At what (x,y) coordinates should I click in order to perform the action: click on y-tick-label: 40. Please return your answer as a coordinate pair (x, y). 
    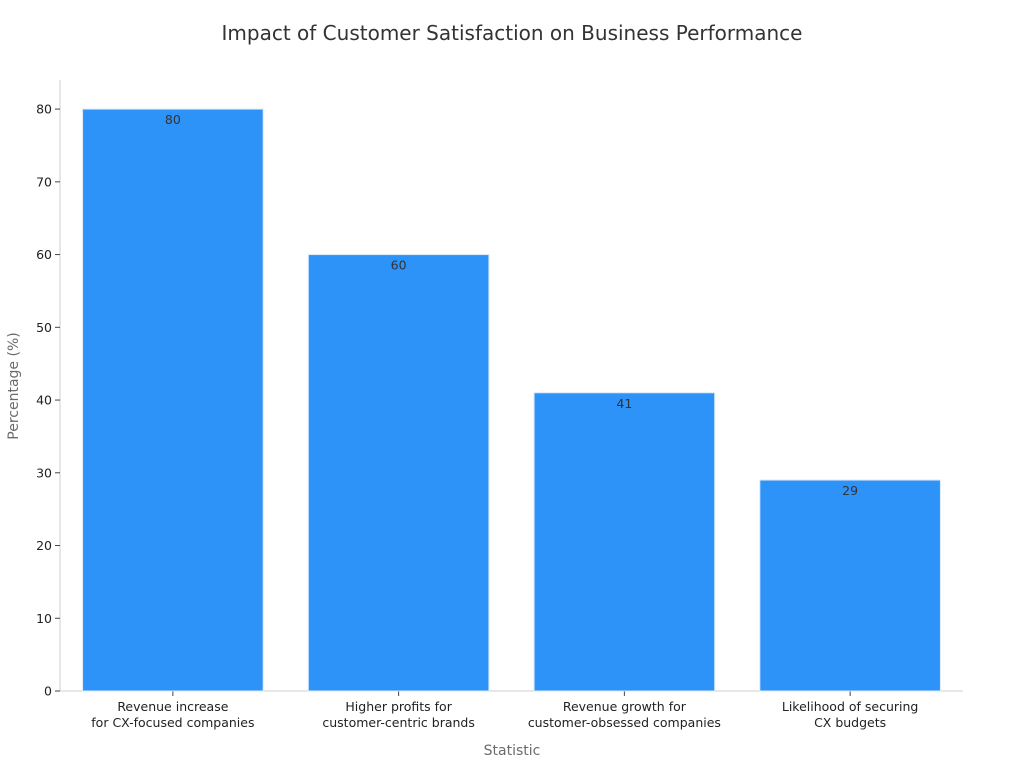
    Looking at the image, I should click on (44, 400).